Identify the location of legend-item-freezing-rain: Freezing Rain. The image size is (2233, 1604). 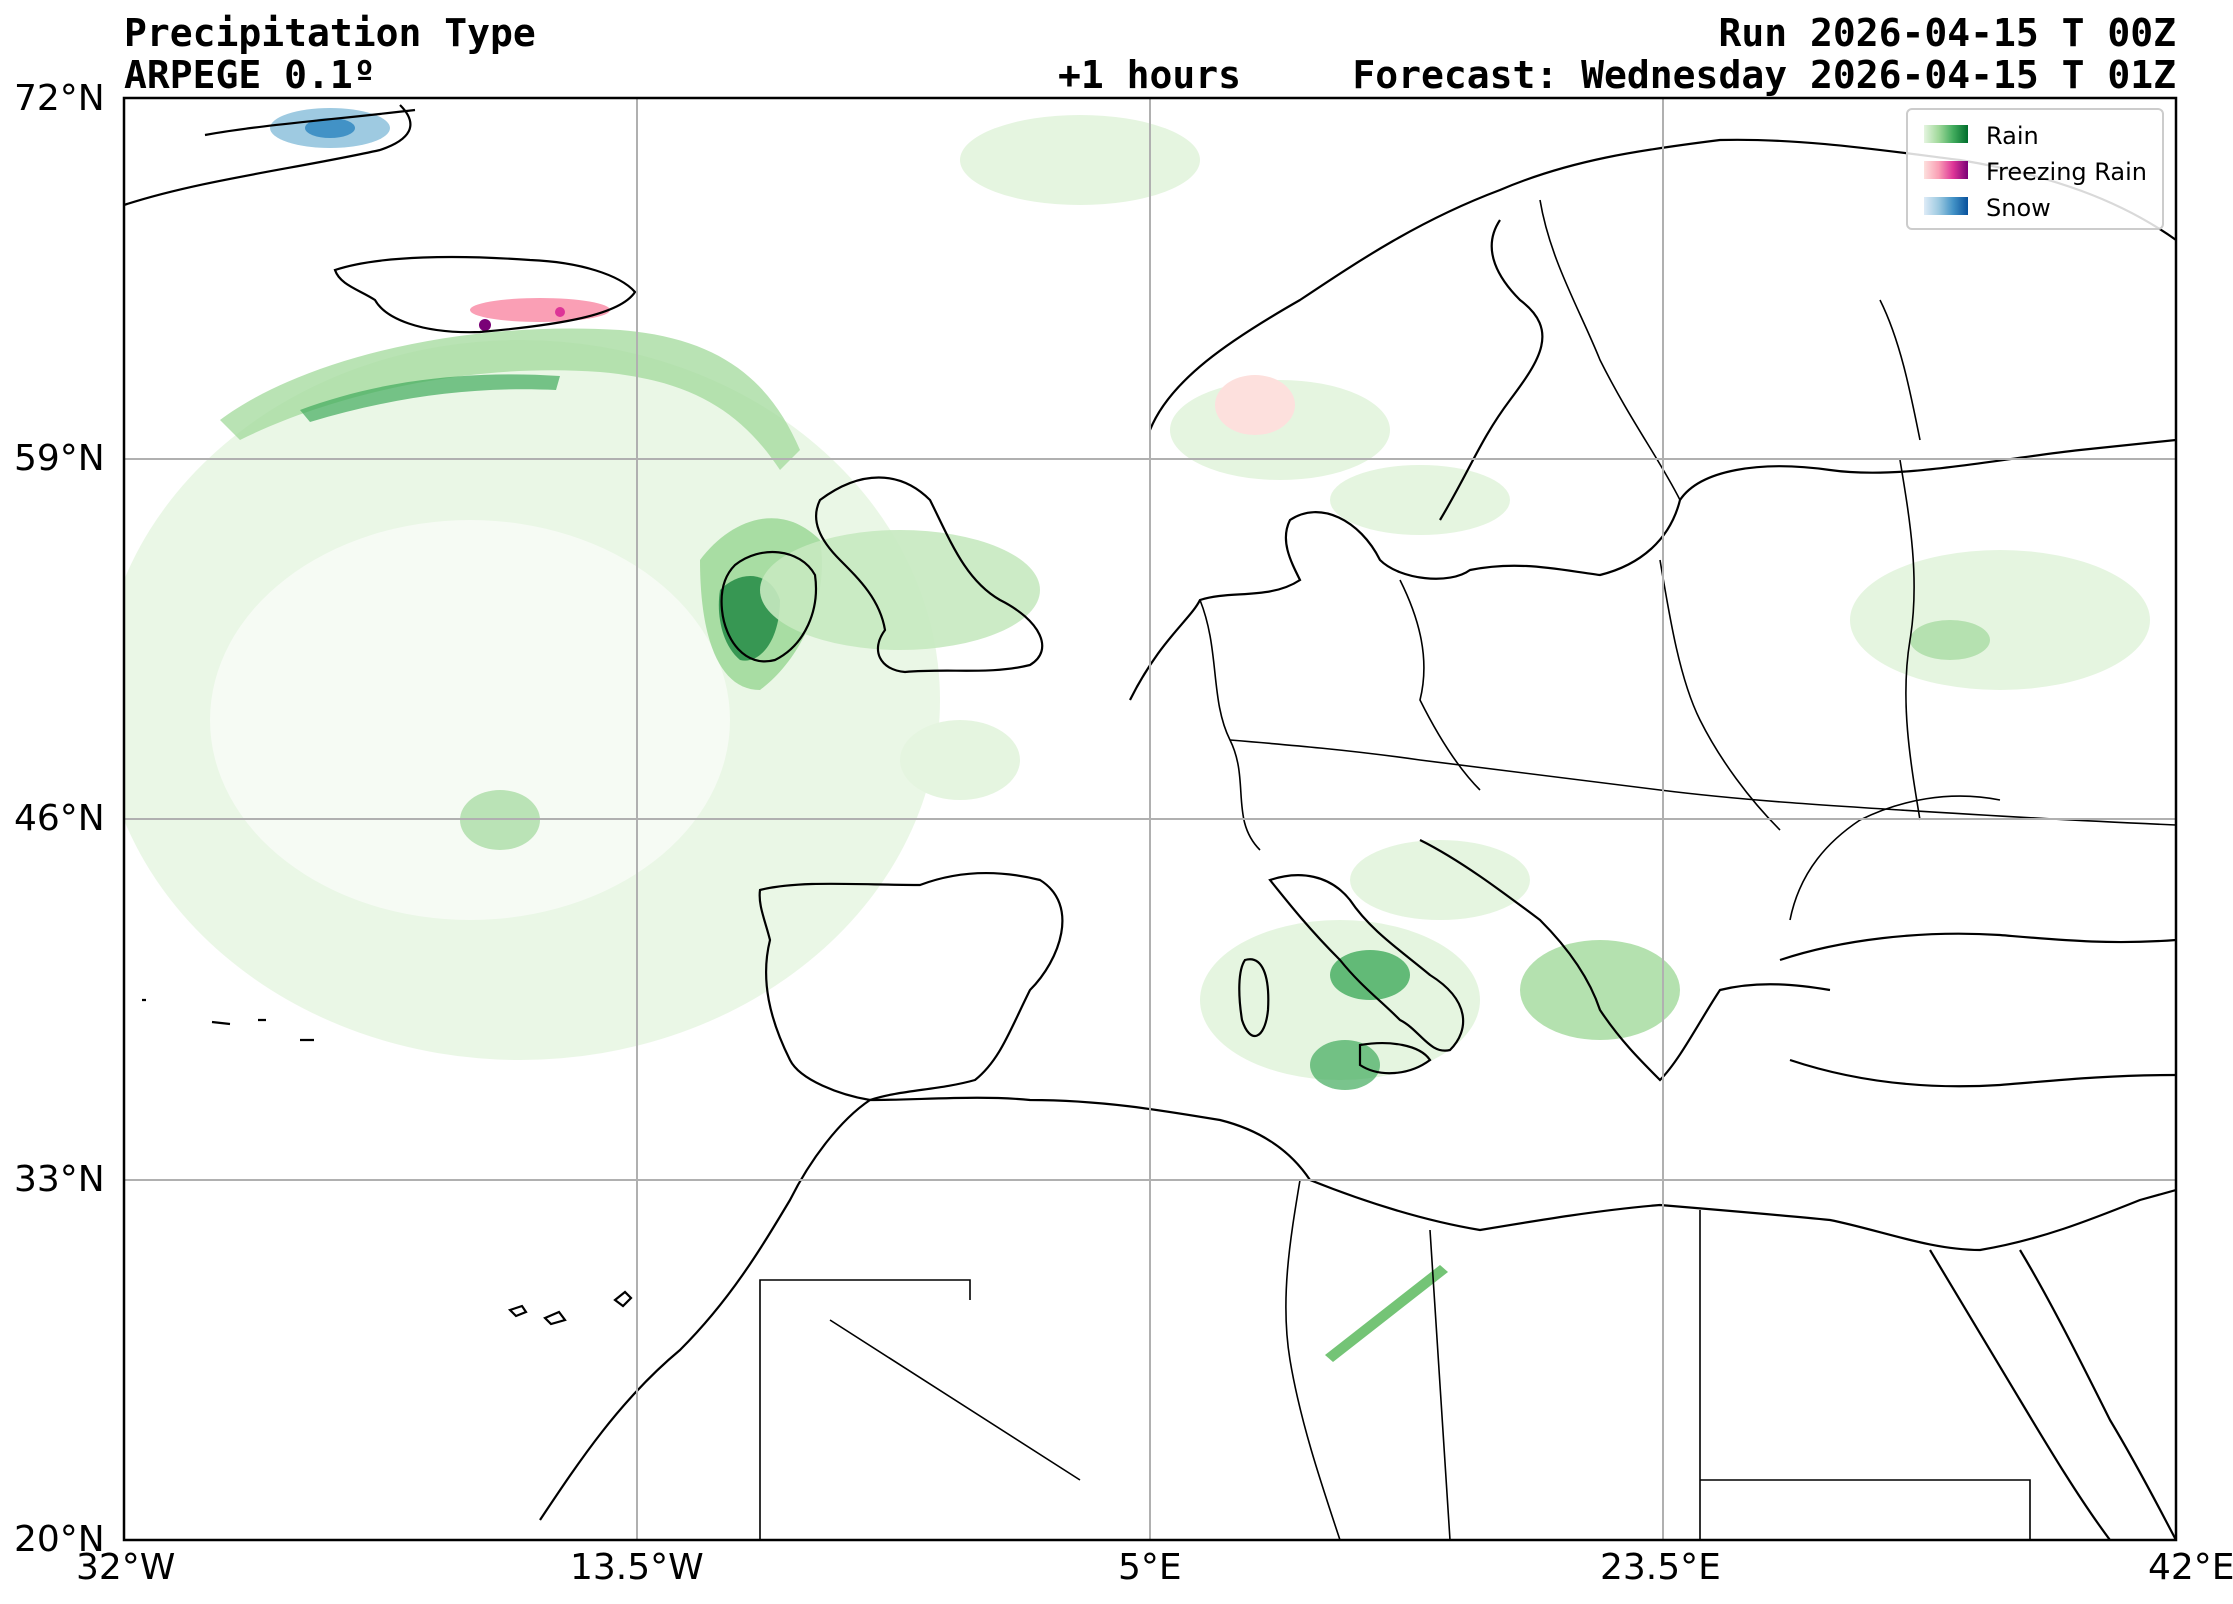
(2035, 171).